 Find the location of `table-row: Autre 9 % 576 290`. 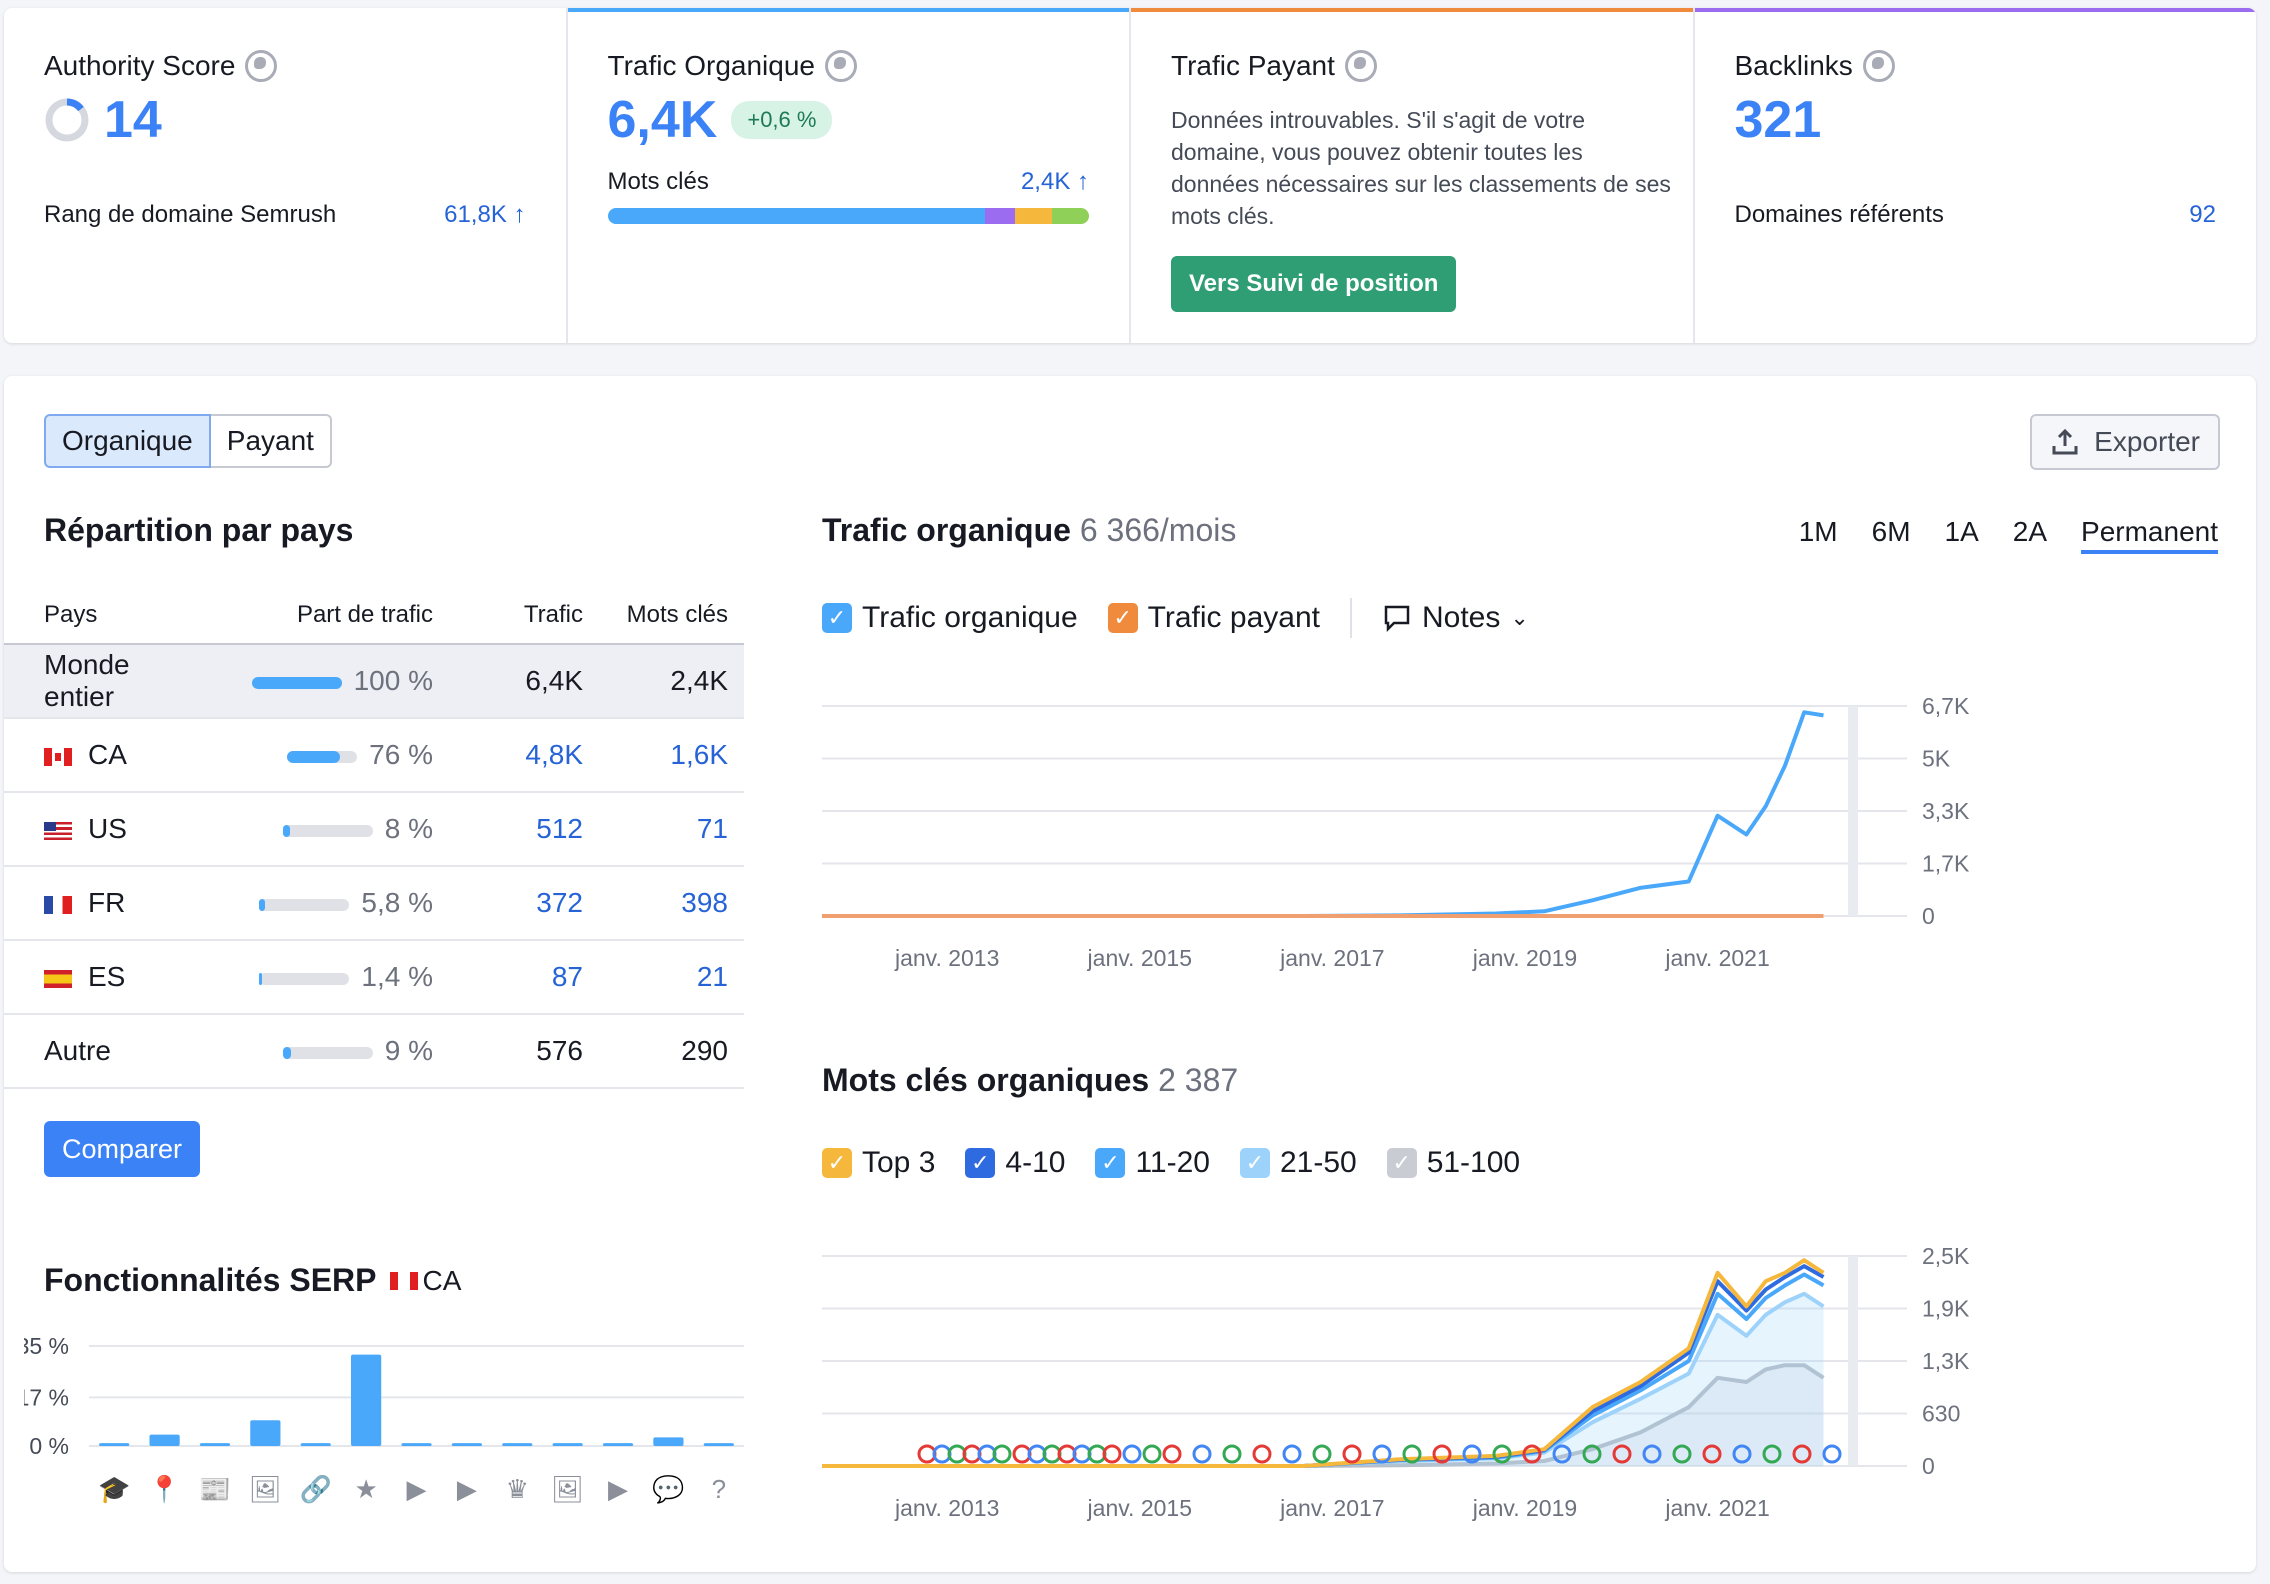

table-row: Autre 9 % 576 290 is located at coordinates (374, 1051).